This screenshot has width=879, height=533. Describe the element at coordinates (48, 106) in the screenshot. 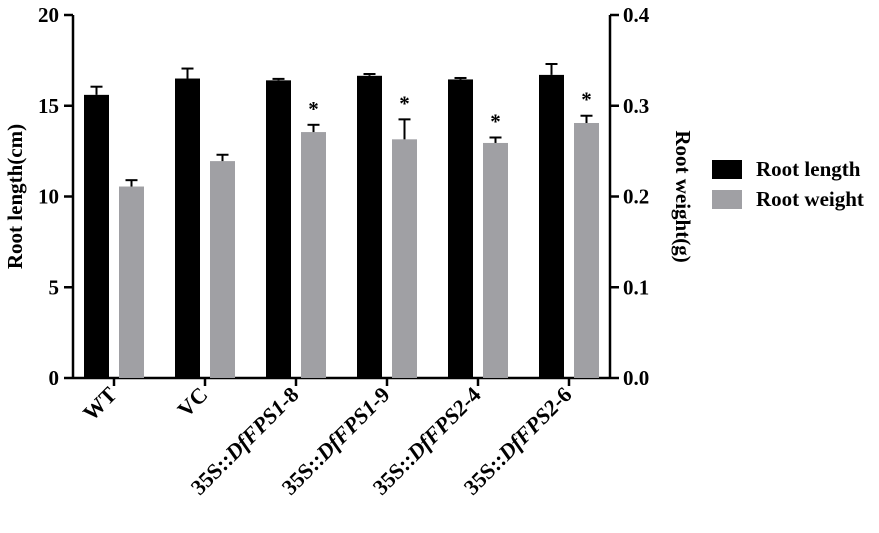

I see `left-tick-label: 15` at that location.